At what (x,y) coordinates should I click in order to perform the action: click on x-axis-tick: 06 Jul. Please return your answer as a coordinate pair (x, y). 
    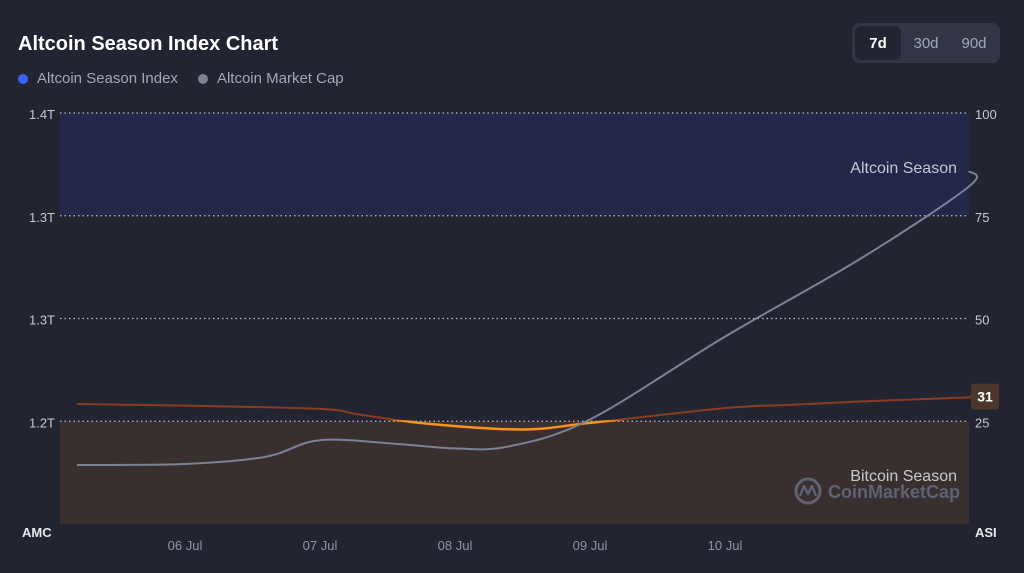
    Looking at the image, I should click on (185, 545).